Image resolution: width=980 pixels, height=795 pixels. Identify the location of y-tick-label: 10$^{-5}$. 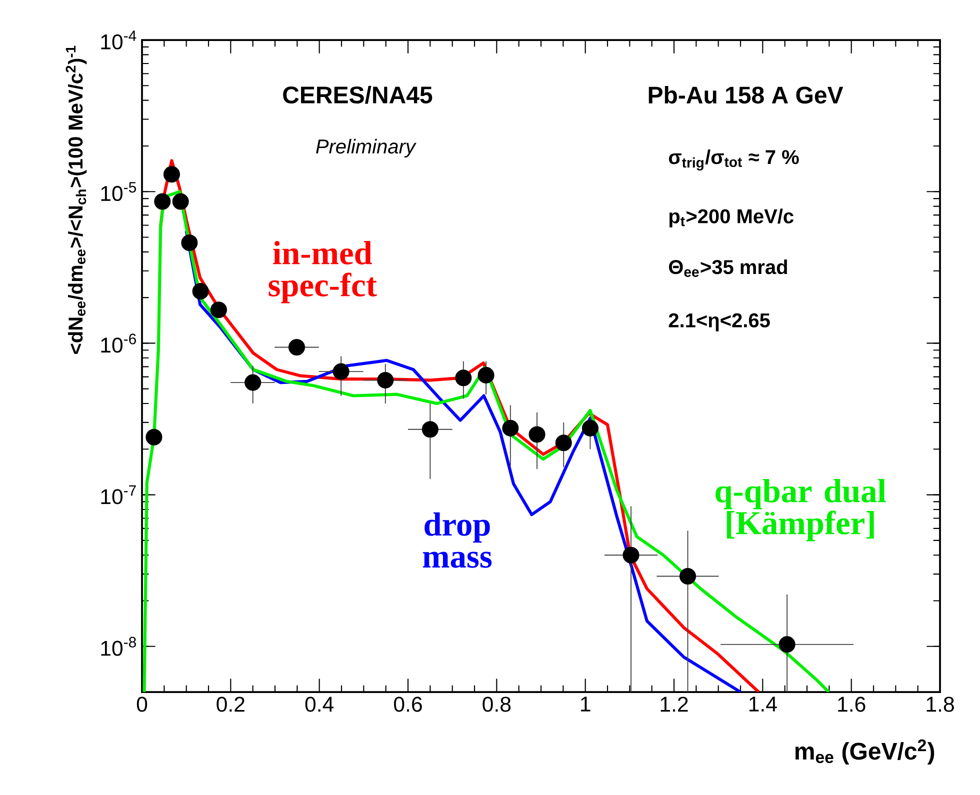
(118, 192).